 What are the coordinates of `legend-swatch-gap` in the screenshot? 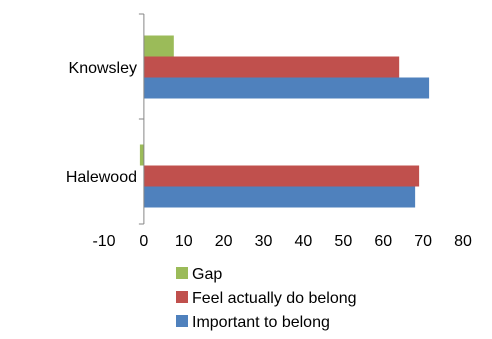 It's located at (182, 273).